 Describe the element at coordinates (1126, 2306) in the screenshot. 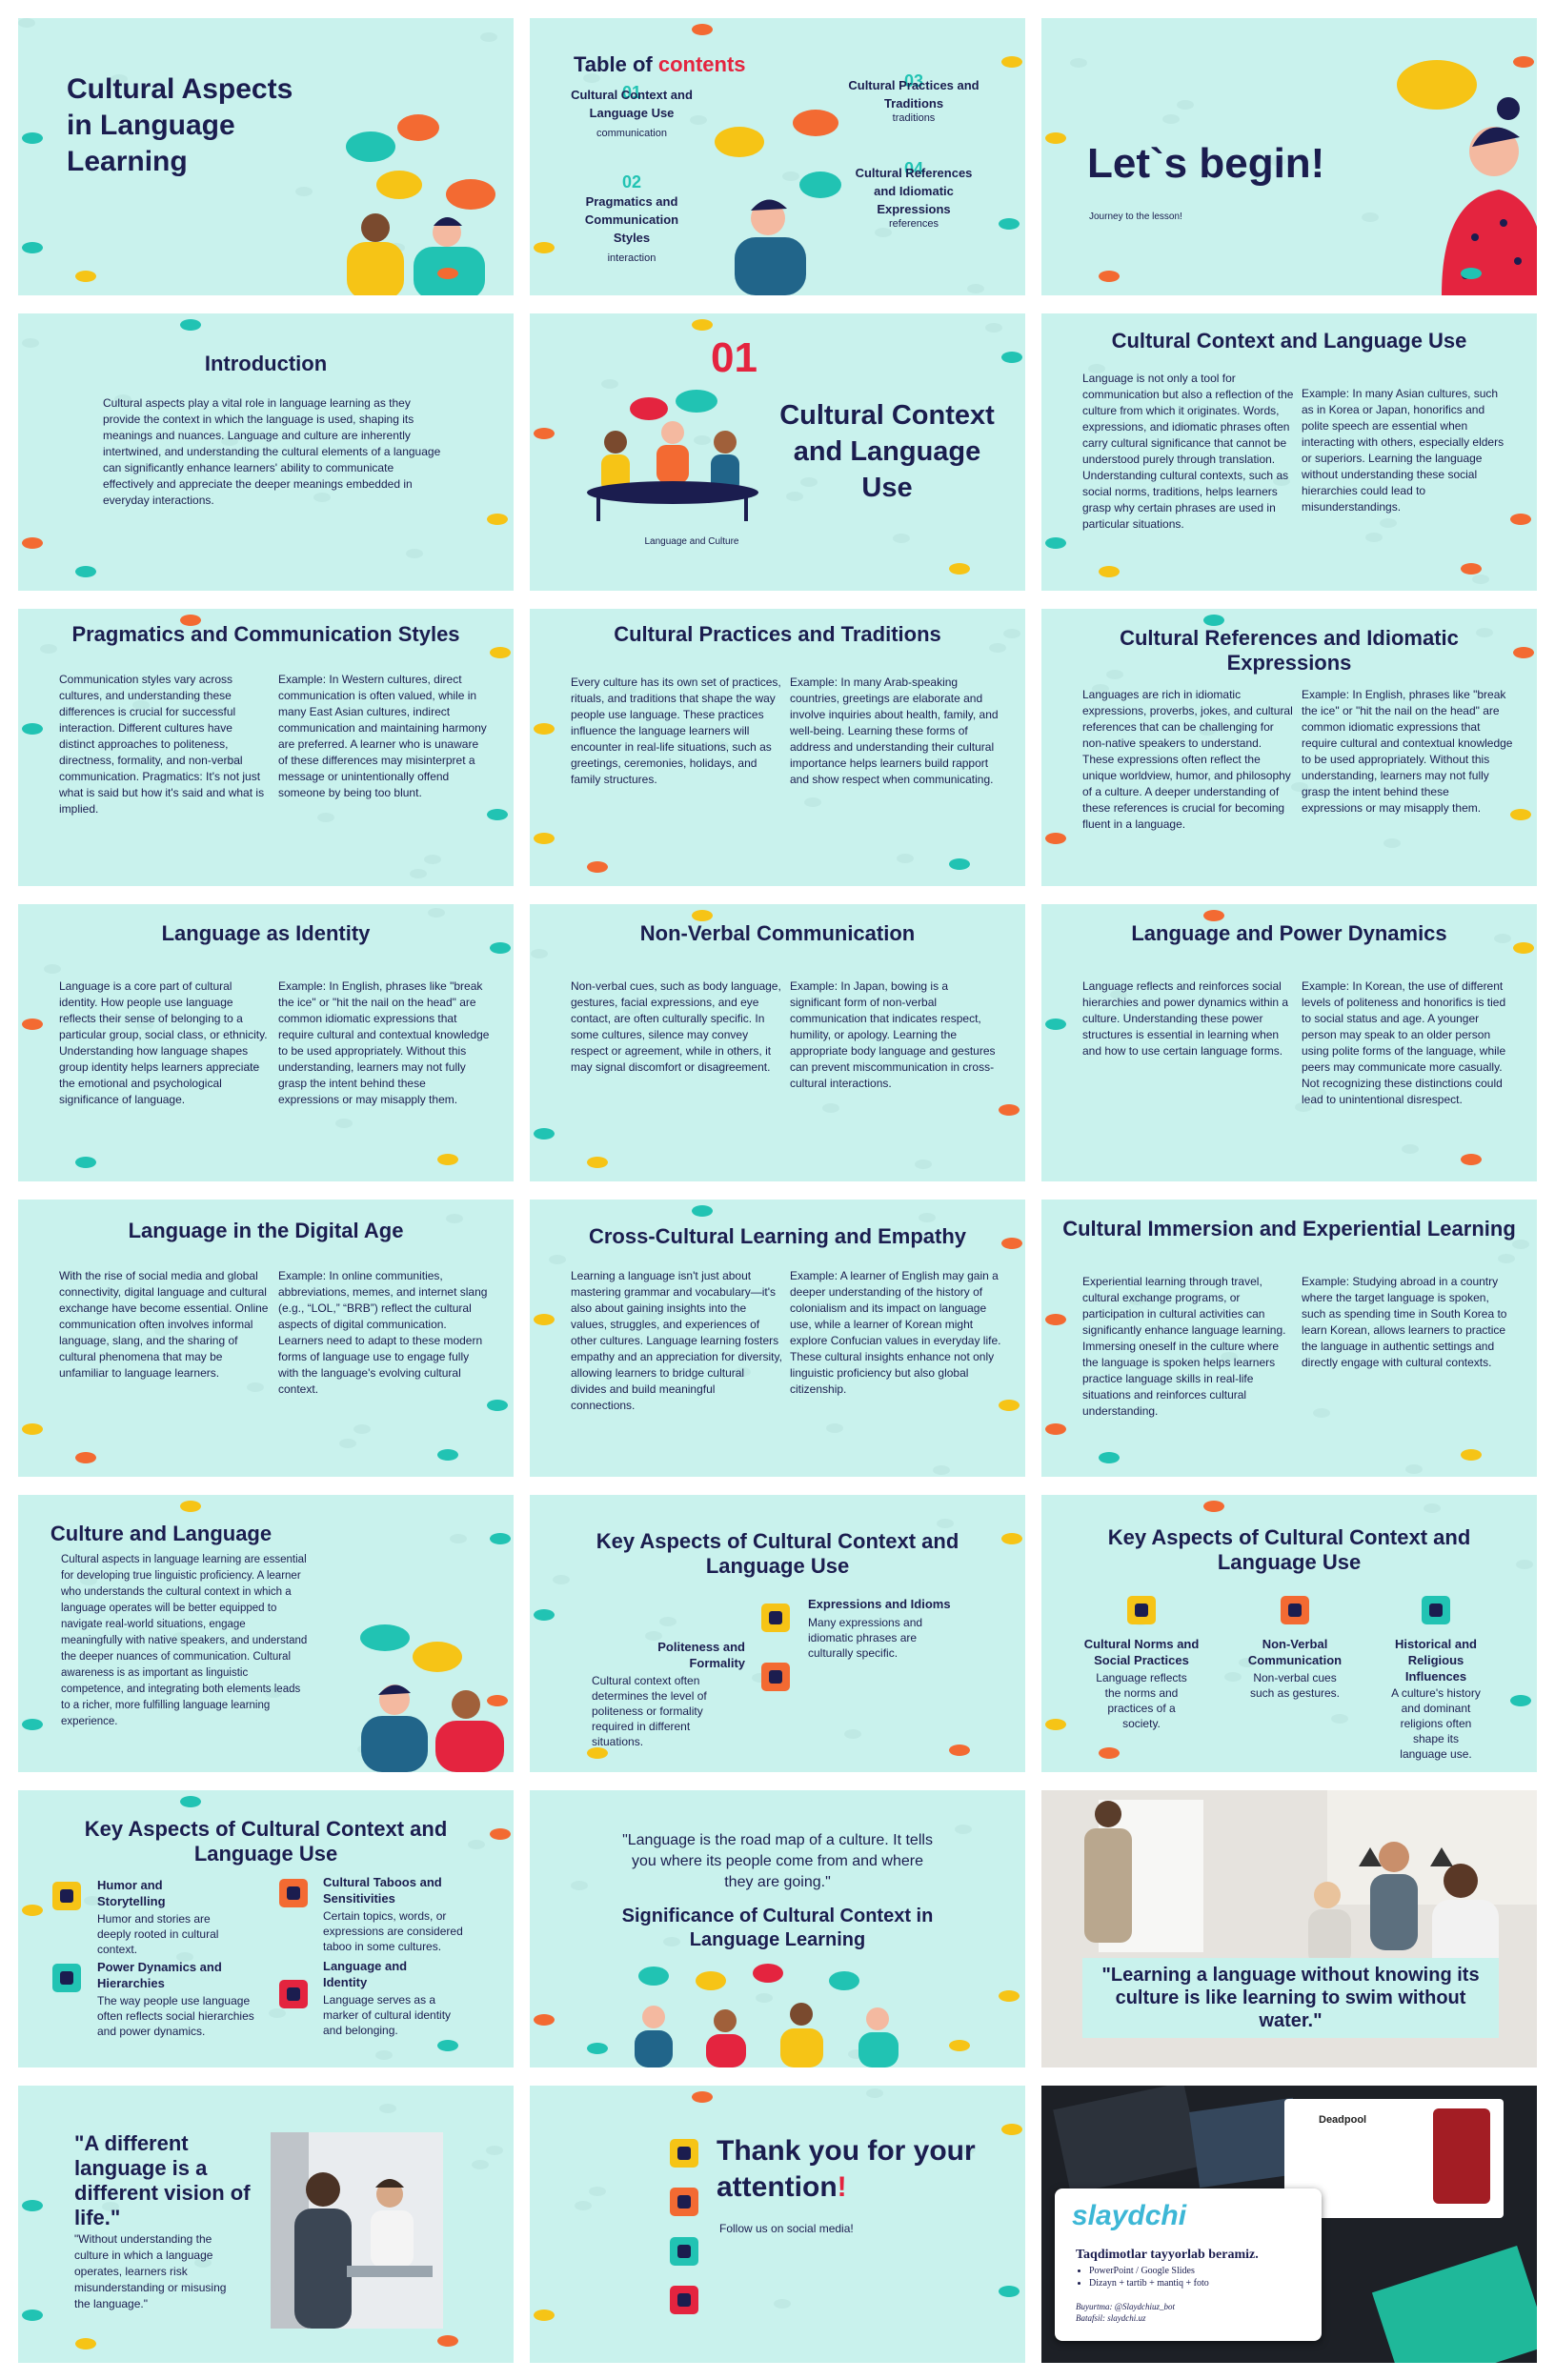

I see `contact: Buyurtma: @Slaydchiuz_bot` at that location.